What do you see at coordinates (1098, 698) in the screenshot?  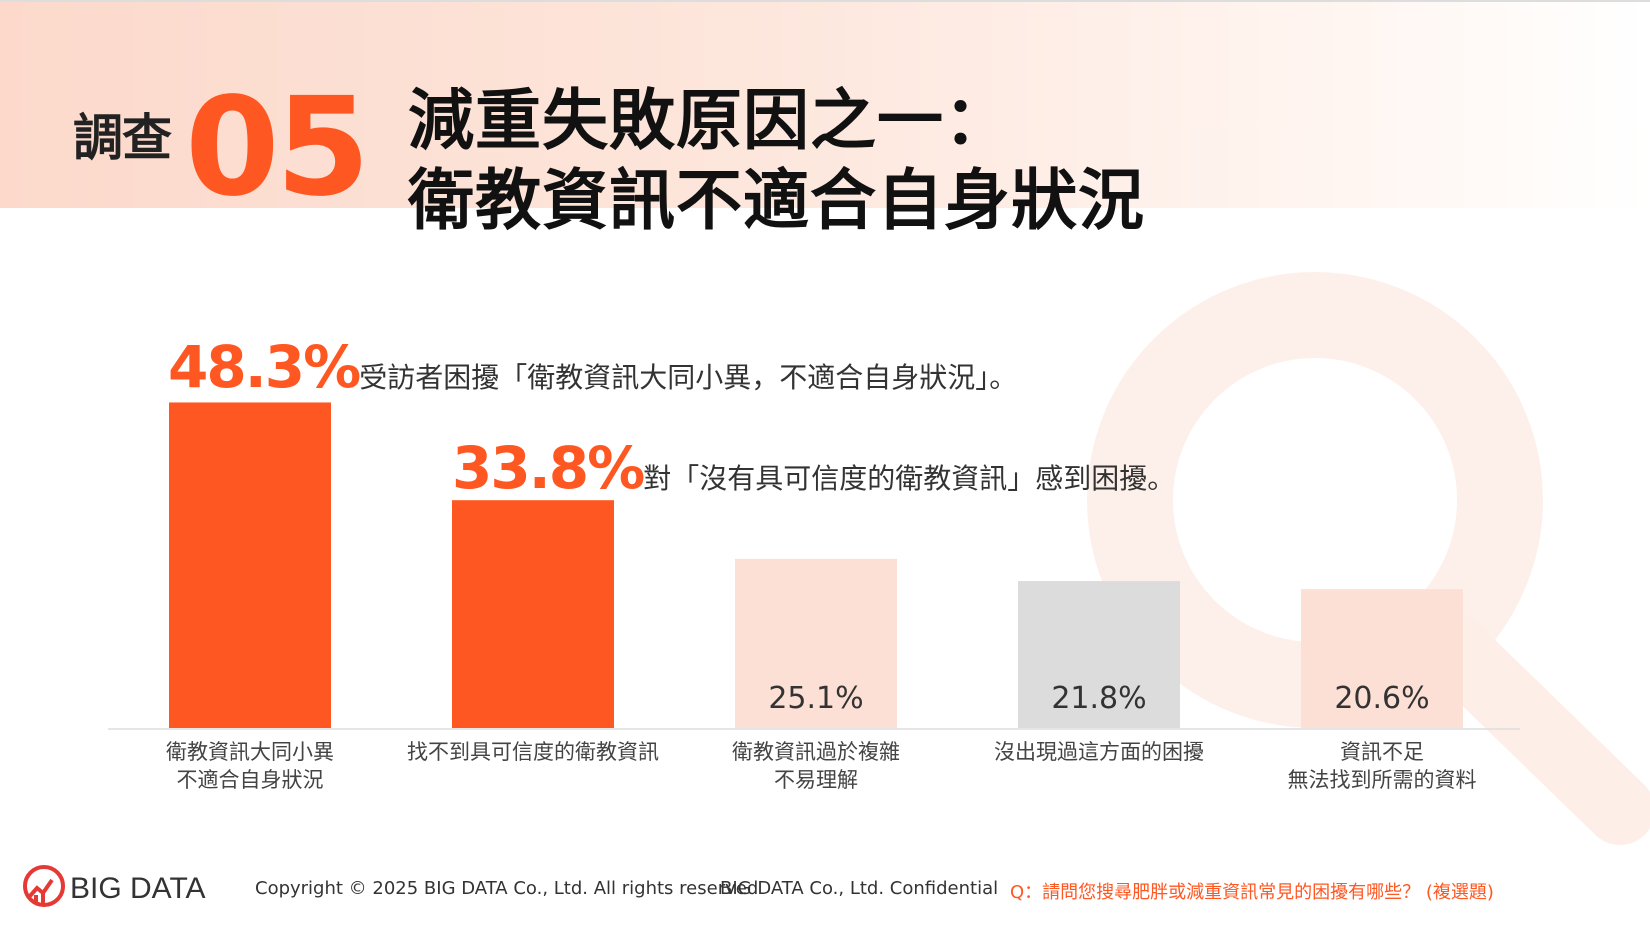 I see `bar-value-label-4: 21.8%` at bounding box center [1098, 698].